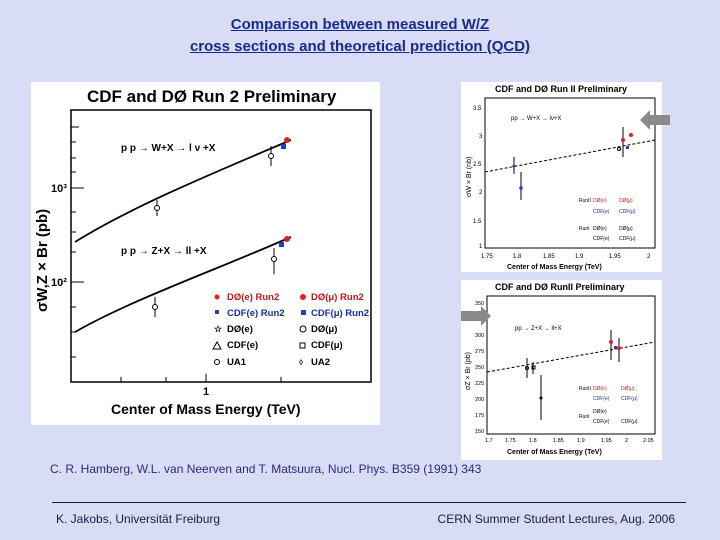 This screenshot has width=720, height=540. What do you see at coordinates (281, 244) in the screenshot?
I see `cdf-run2-z-point` at bounding box center [281, 244].